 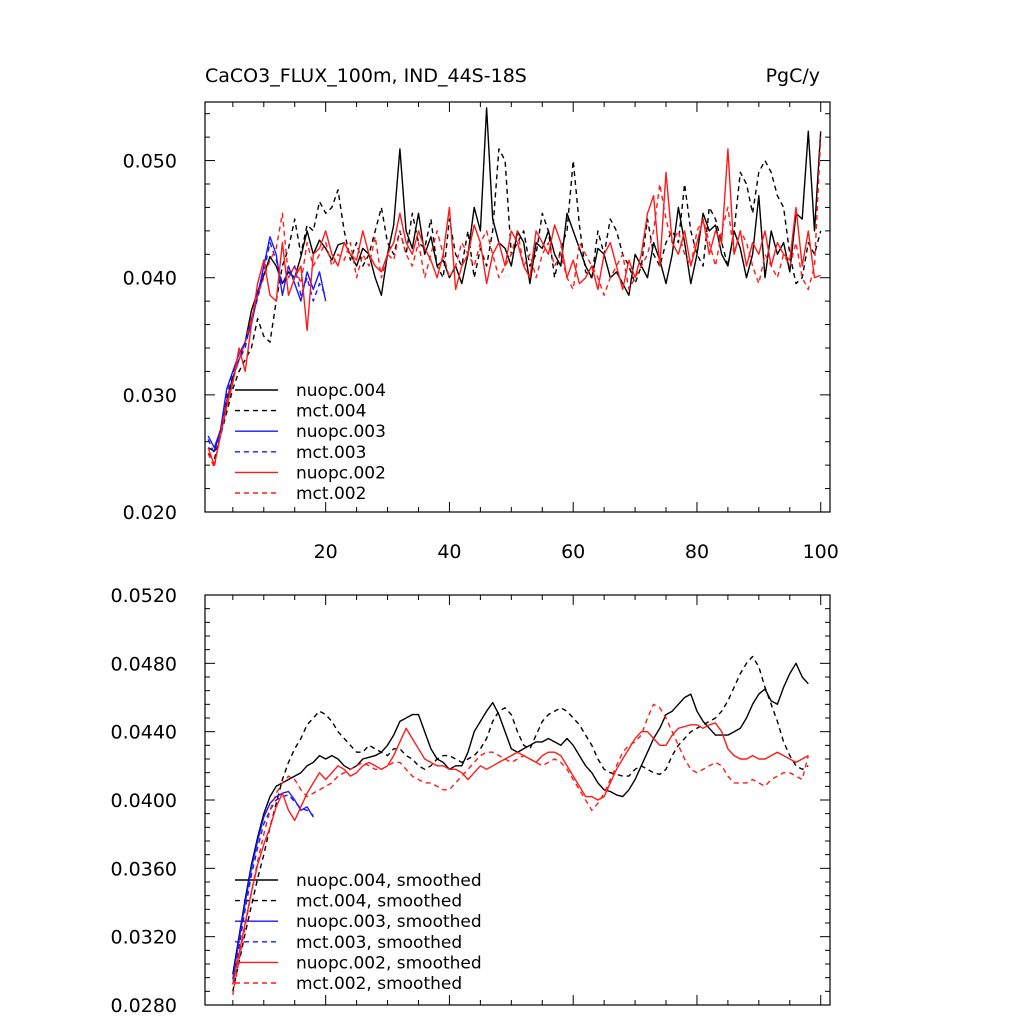 What do you see at coordinates (573, 552) in the screenshot?
I see `x-tick-label: 60` at bounding box center [573, 552].